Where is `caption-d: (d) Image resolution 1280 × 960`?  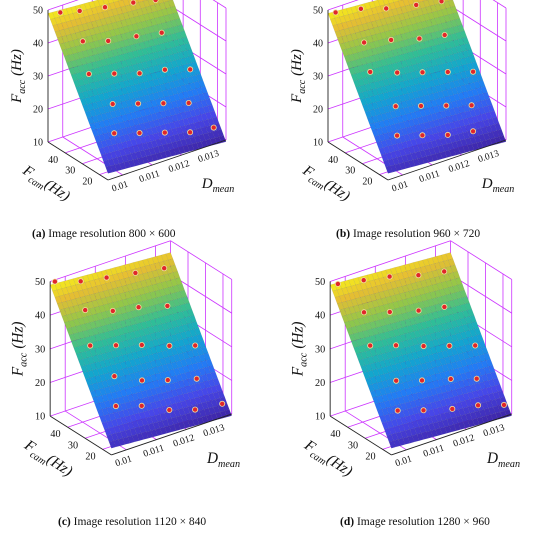 caption-d: (d) Image resolution 1280 × 960 is located at coordinates (415, 522).